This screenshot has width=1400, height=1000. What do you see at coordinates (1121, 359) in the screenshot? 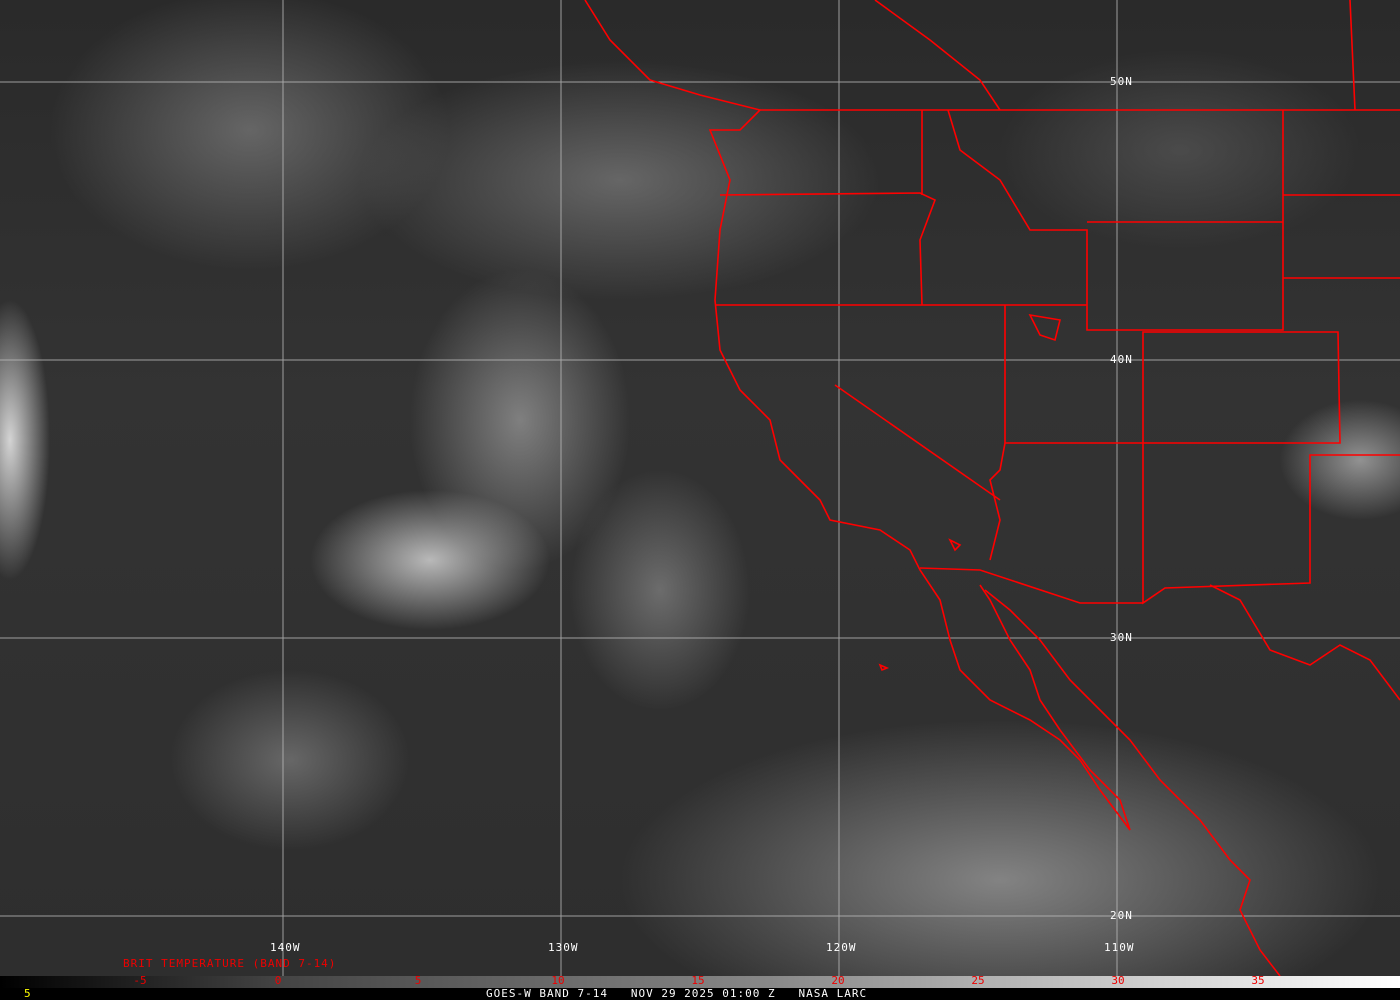
I see `lat-label-40n: 40N` at bounding box center [1121, 359].